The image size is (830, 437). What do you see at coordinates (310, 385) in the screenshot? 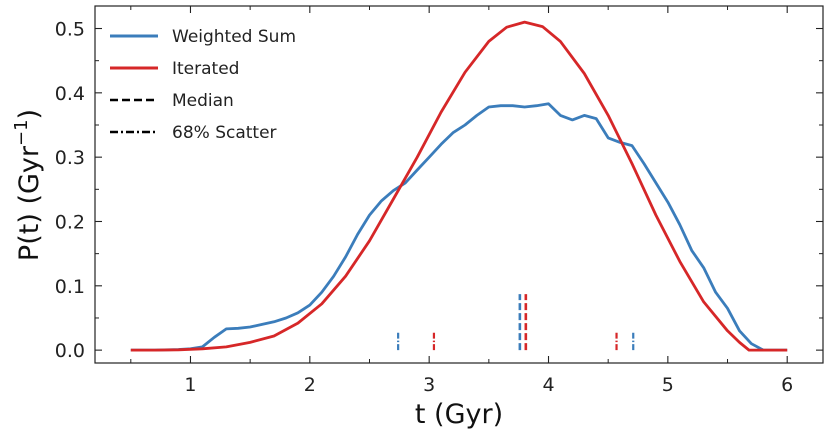
I see `x-tick-label: 2` at bounding box center [310, 385].